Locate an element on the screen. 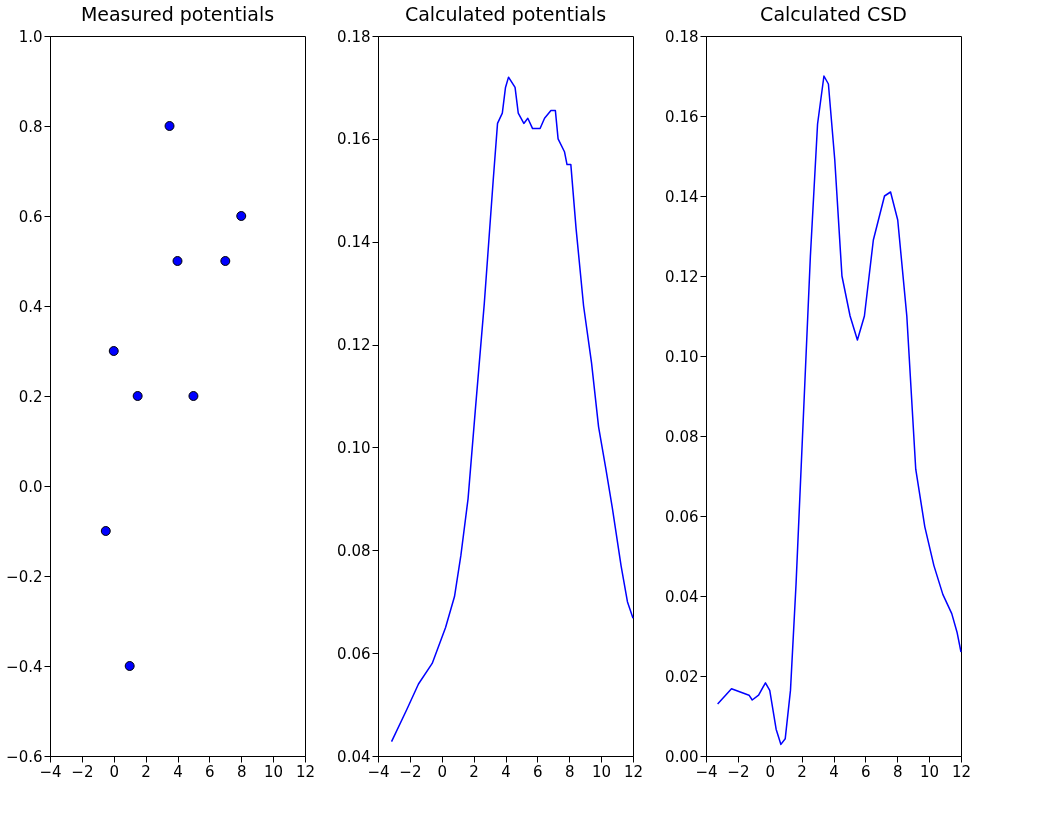 This screenshot has height=831, width=1061. y-tick-label: −0.4 is located at coordinates (24, 666).